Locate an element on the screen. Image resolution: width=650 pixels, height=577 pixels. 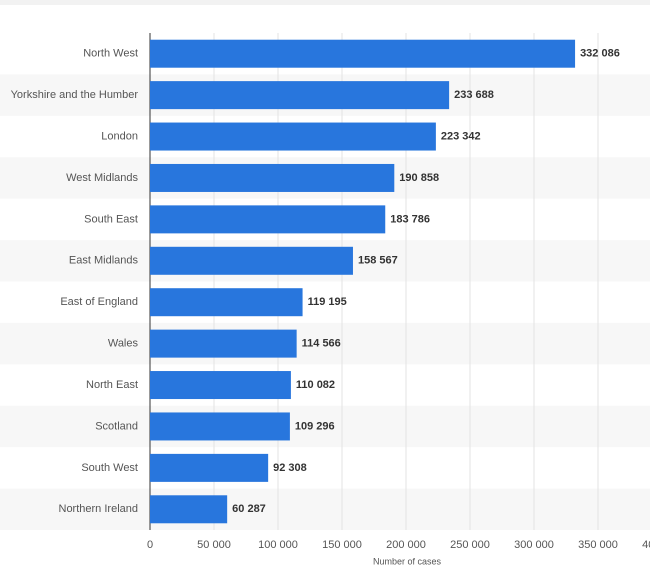
value-label: 183 786 is located at coordinates (410, 219).